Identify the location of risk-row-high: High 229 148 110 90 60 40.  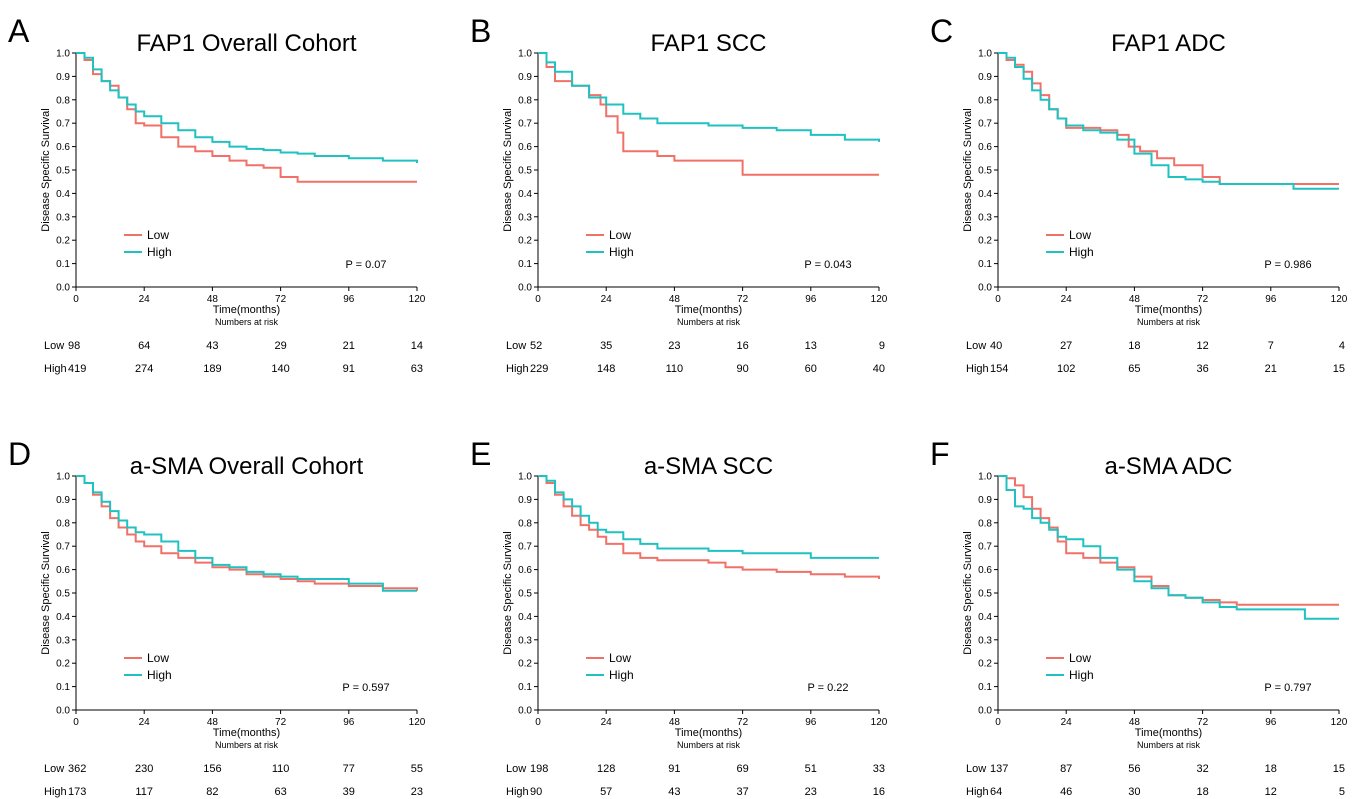
(695, 369).